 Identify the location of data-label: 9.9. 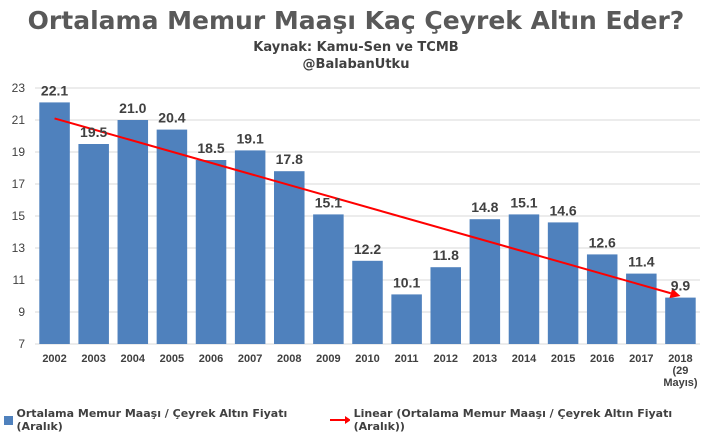
(681, 286).